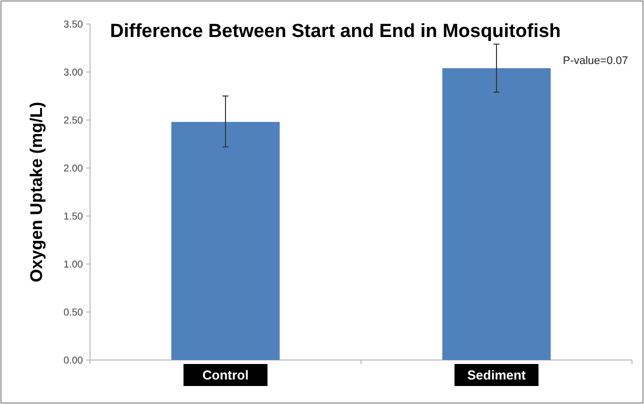 The width and height of the screenshot is (644, 404). I want to click on y-tick-label: 3.00, so click(74, 73).